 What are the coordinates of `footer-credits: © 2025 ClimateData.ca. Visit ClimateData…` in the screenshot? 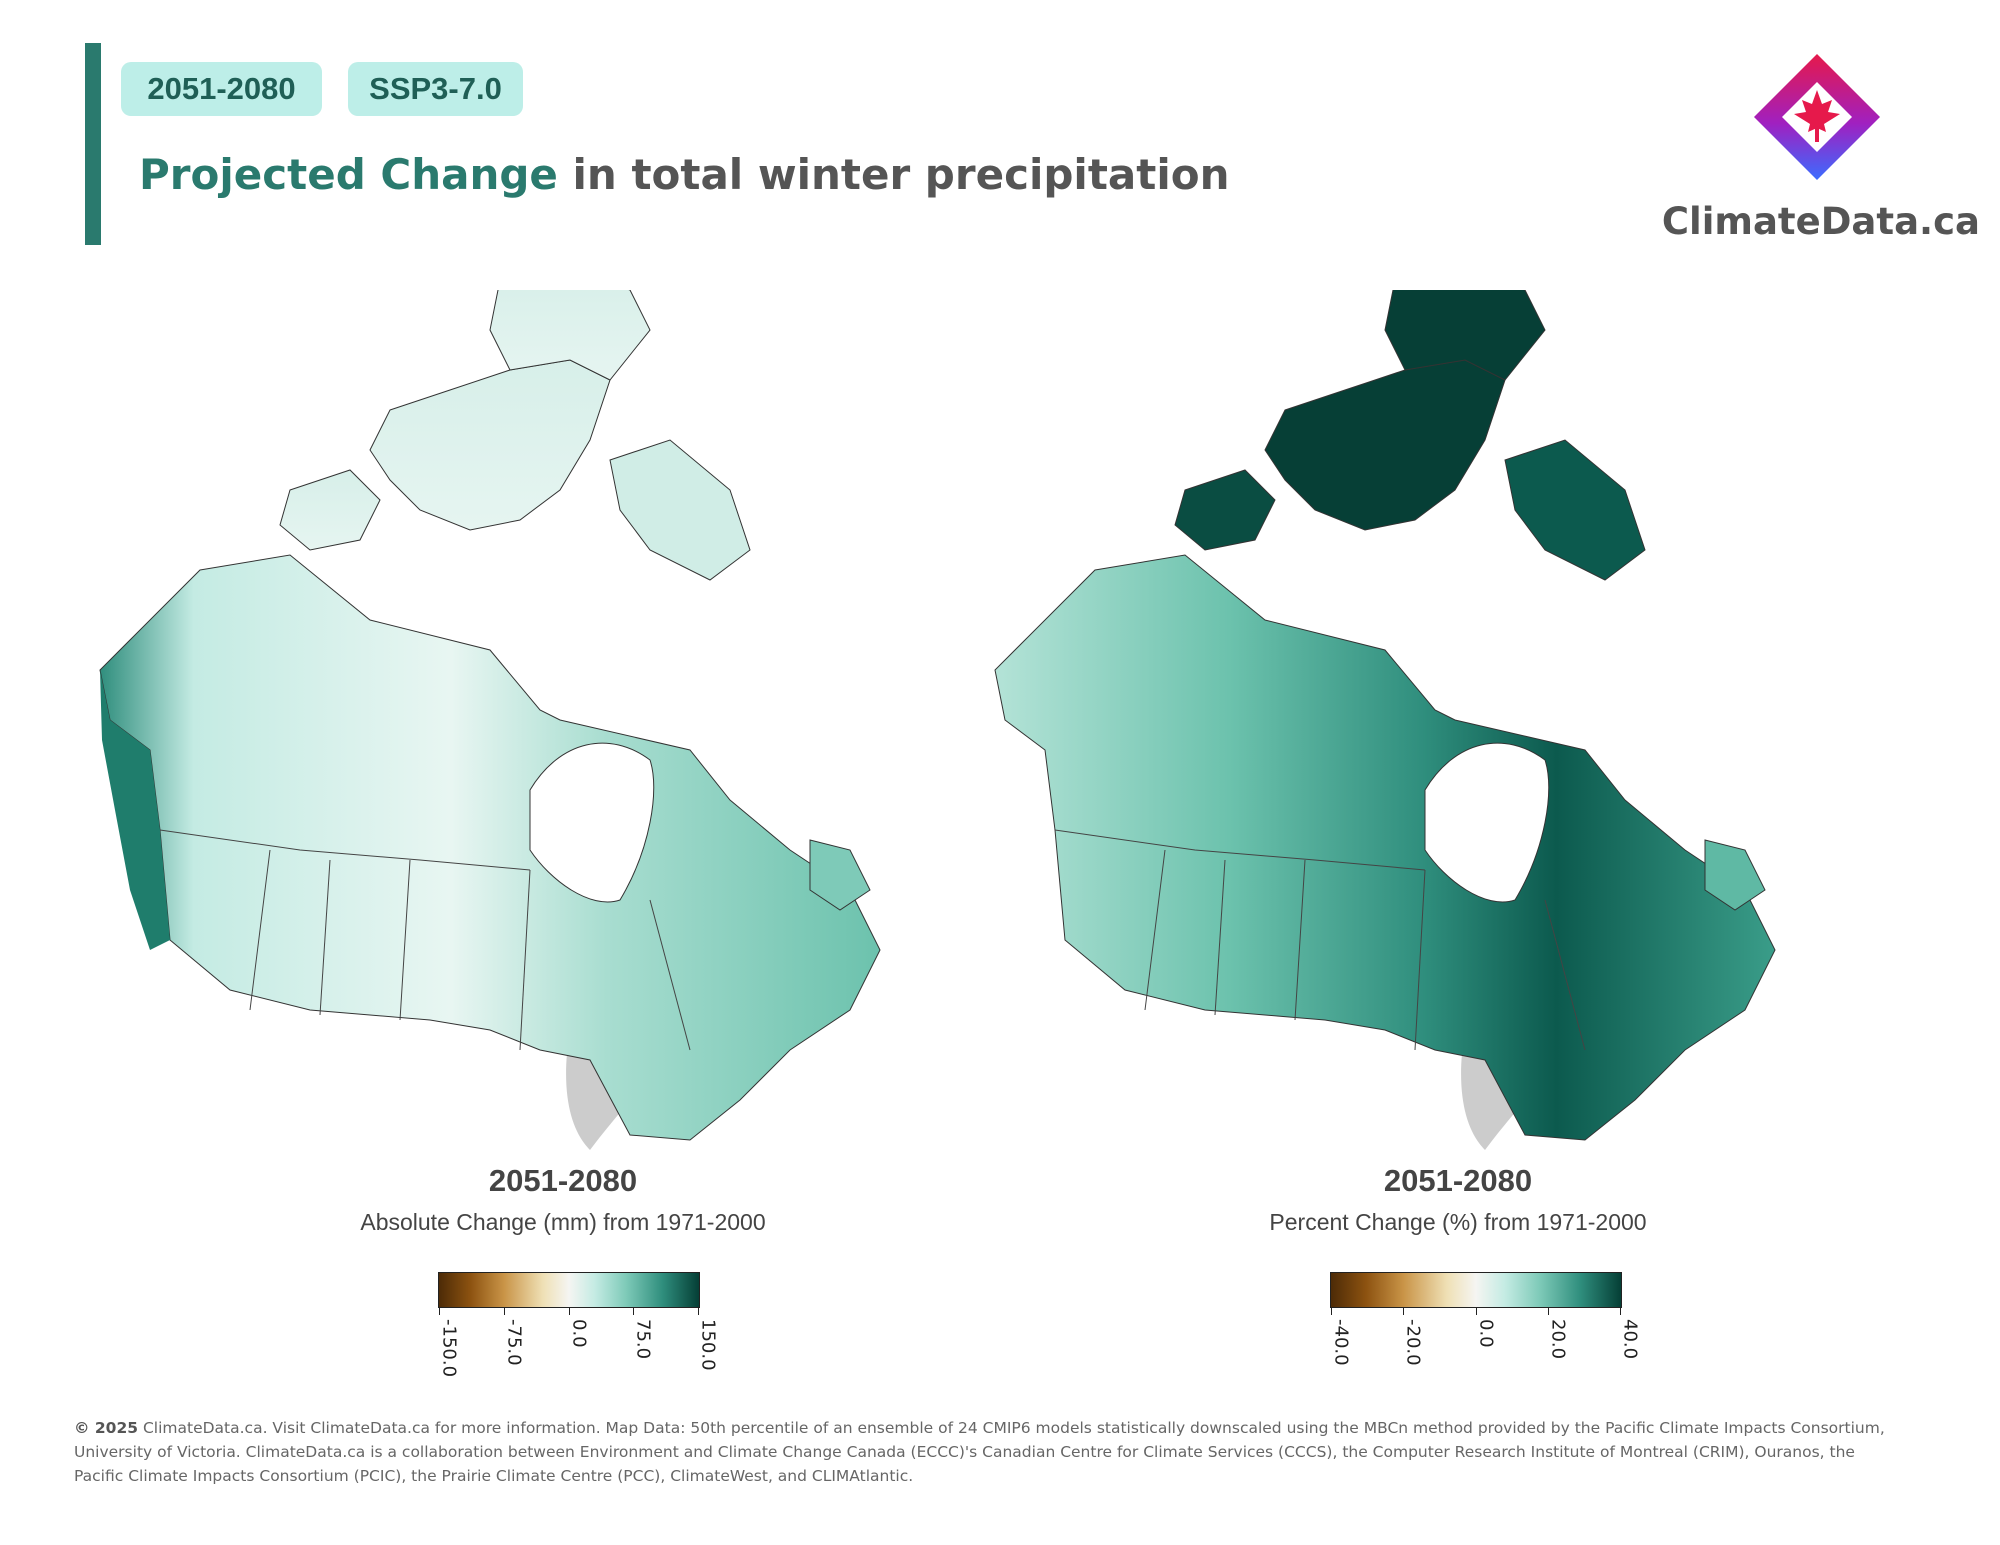 It's located at (984, 1452).